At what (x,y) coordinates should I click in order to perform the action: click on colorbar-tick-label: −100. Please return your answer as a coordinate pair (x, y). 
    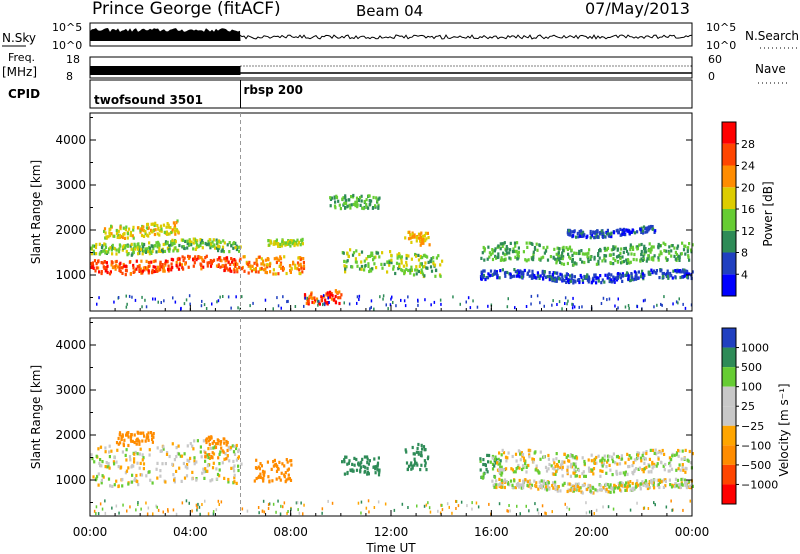
    Looking at the image, I should click on (756, 445).